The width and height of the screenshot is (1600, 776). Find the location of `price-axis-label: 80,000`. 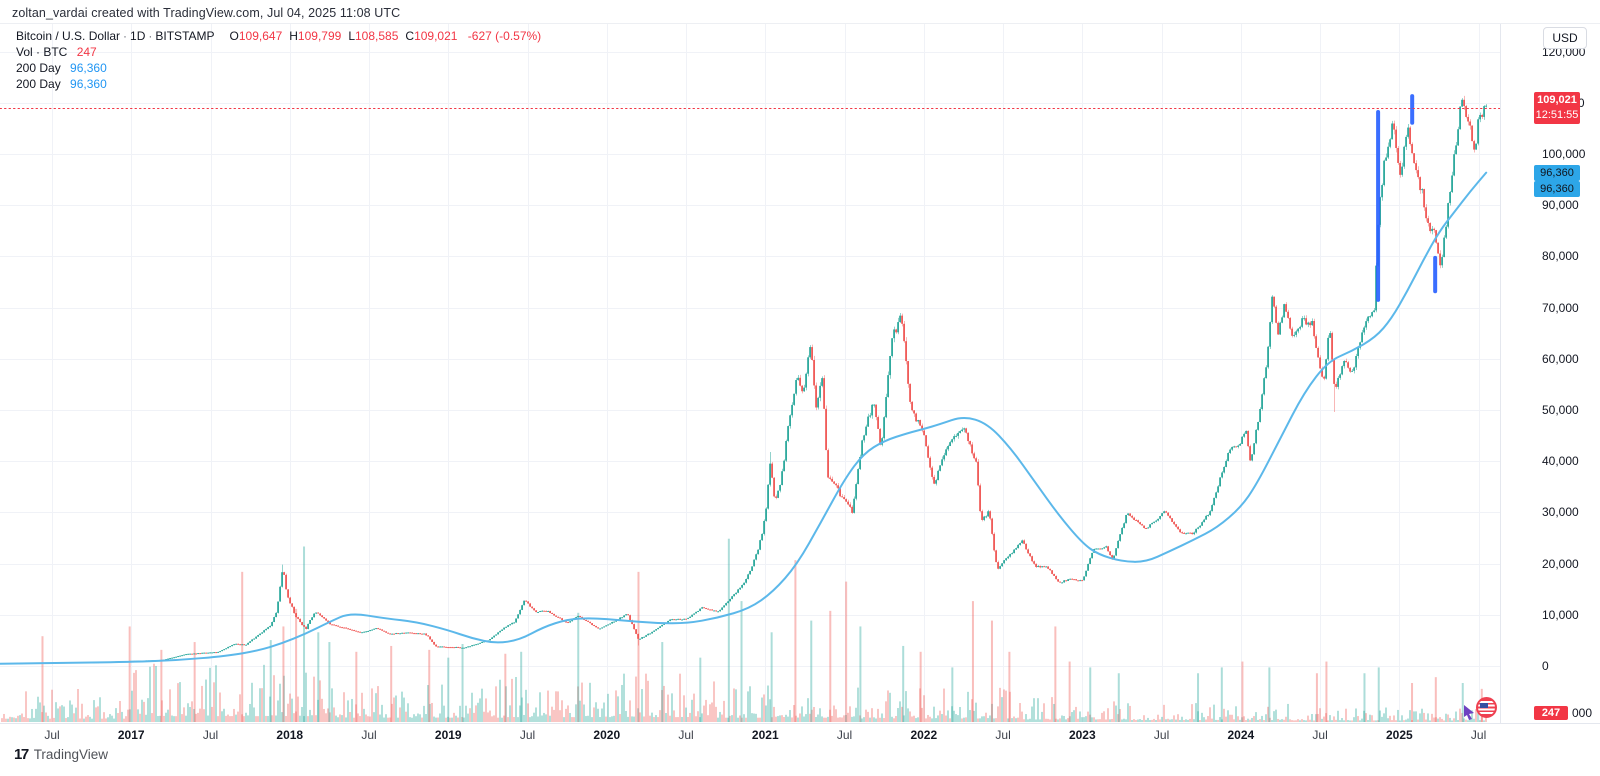

price-axis-label: 80,000 is located at coordinates (1560, 256).